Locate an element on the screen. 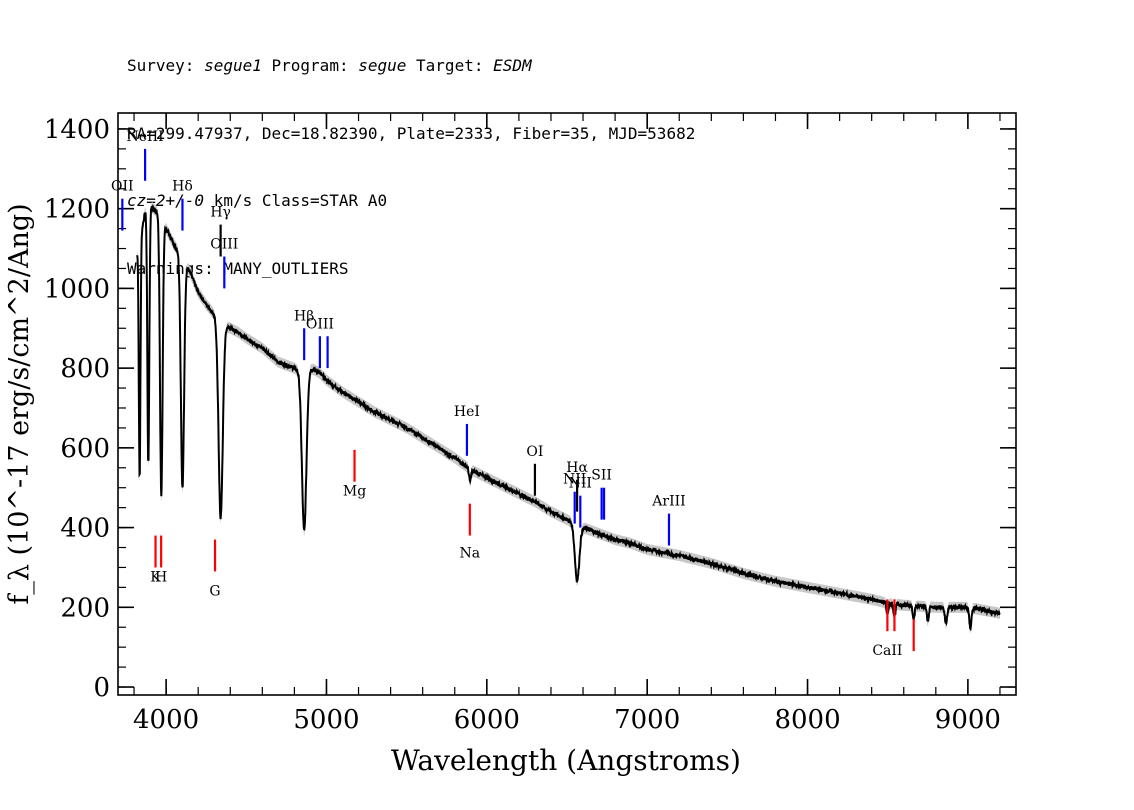 The width and height of the screenshot is (1134, 810). y-axis-label-text: f_λ (10^-17 erg/s/cm^2/Ang) is located at coordinates (19, 403).